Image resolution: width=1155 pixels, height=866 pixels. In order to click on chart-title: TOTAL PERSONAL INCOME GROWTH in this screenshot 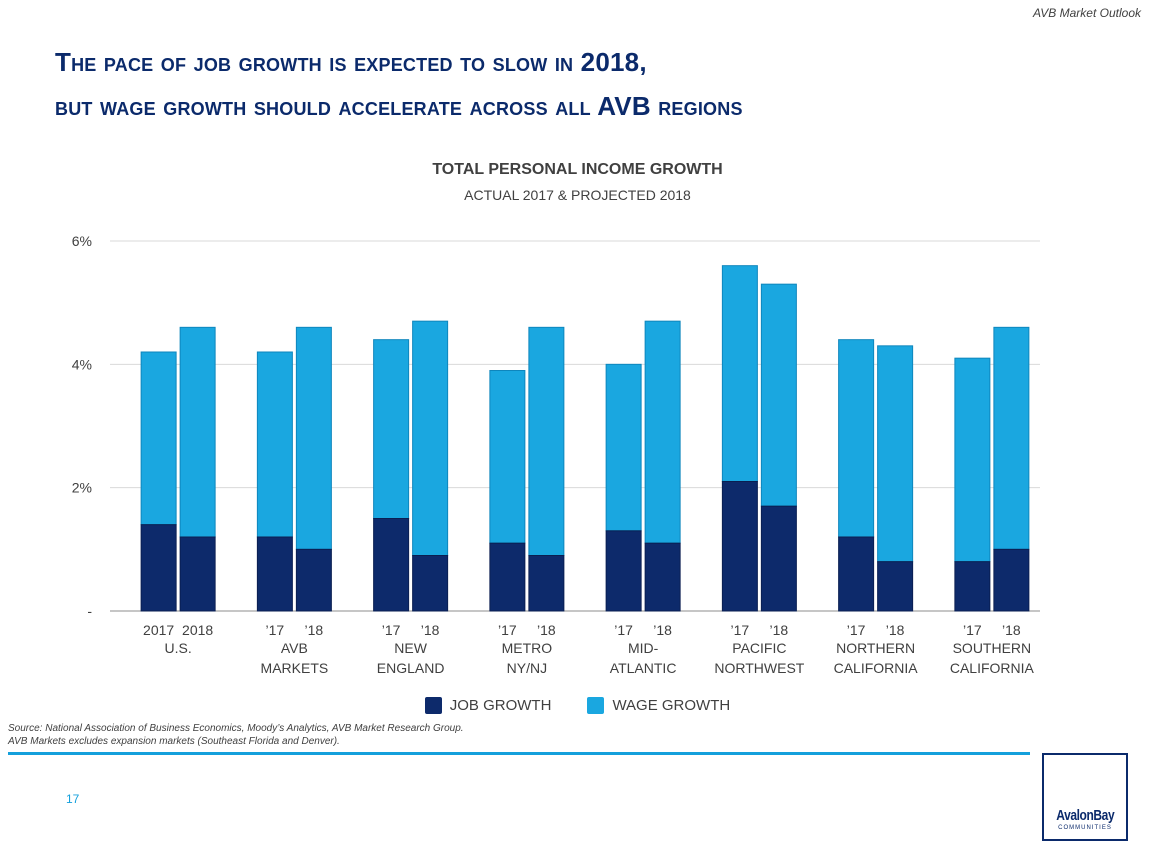, I will do `click(577, 169)`.